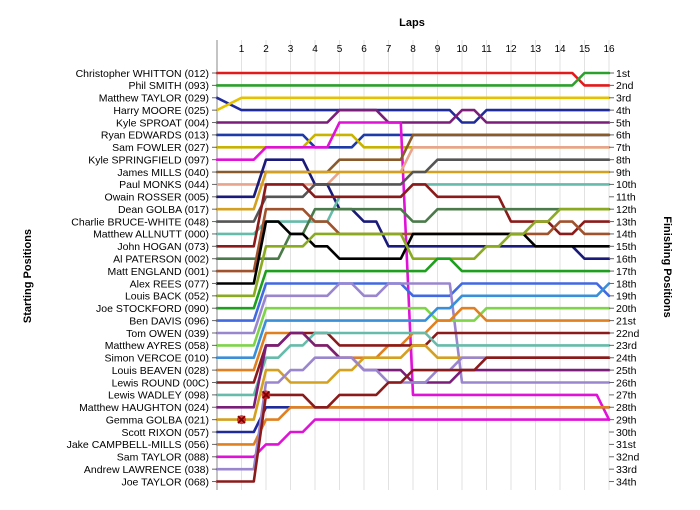  Describe the element at coordinates (161, 111) in the screenshot. I see `starting-position-label: Harry MOORE (025)` at that location.